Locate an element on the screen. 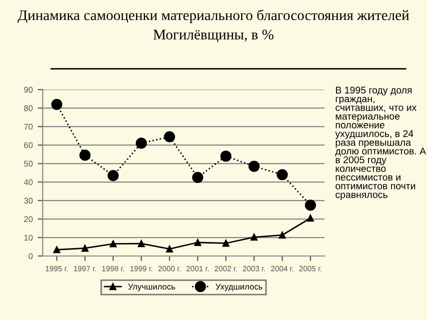 Image resolution: width=427 pixels, height=320 pixels. y-tick-label: 20 is located at coordinates (28, 219).